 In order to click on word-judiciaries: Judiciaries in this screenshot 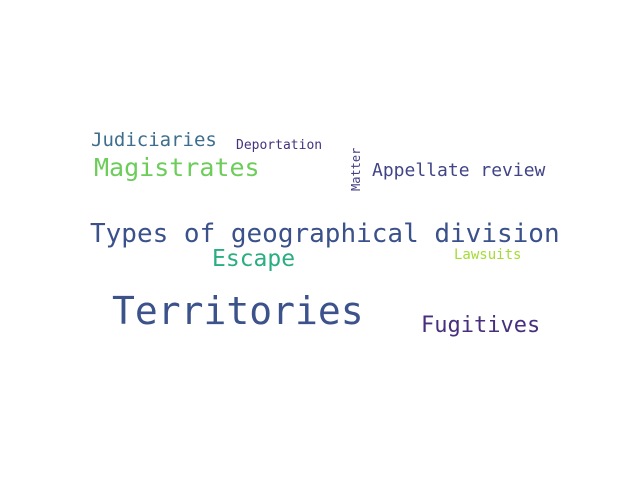, I will do `click(154, 140)`.